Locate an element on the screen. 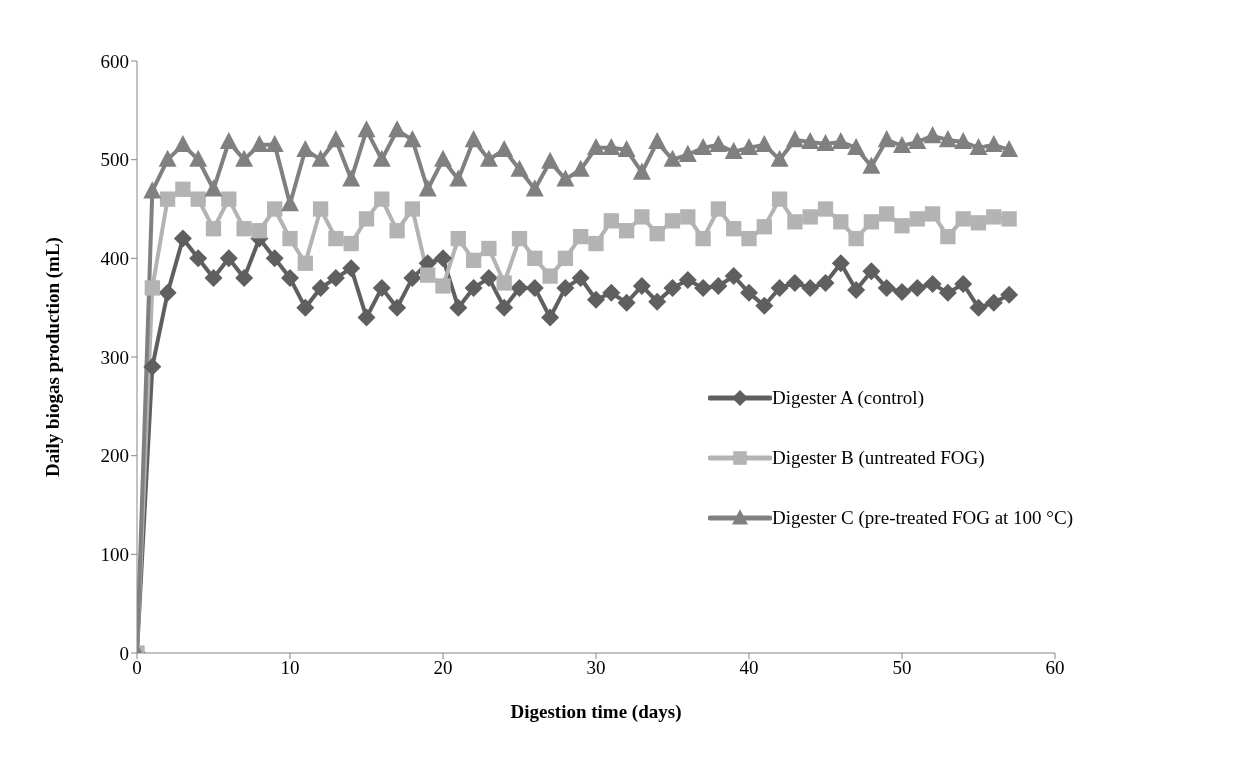  x-axis-title: Digestion time (days) is located at coordinates (596, 712).